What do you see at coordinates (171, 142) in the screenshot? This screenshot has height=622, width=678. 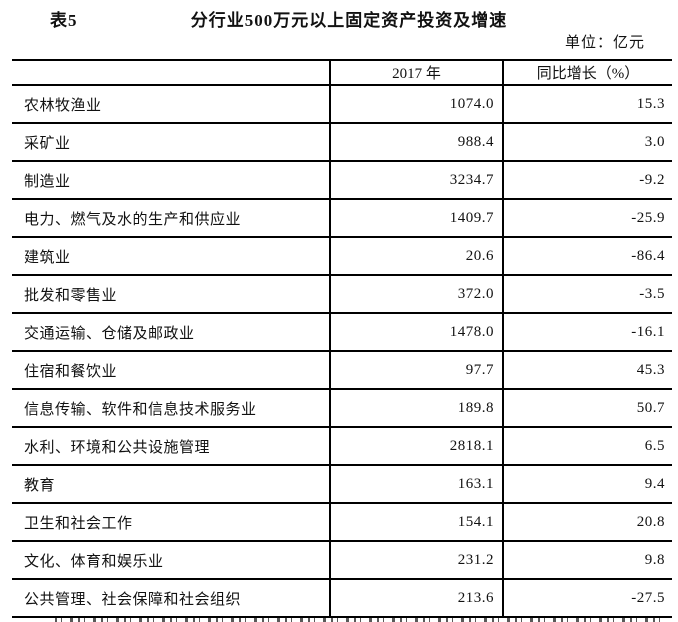 I see `industry-cell: 采矿业` at bounding box center [171, 142].